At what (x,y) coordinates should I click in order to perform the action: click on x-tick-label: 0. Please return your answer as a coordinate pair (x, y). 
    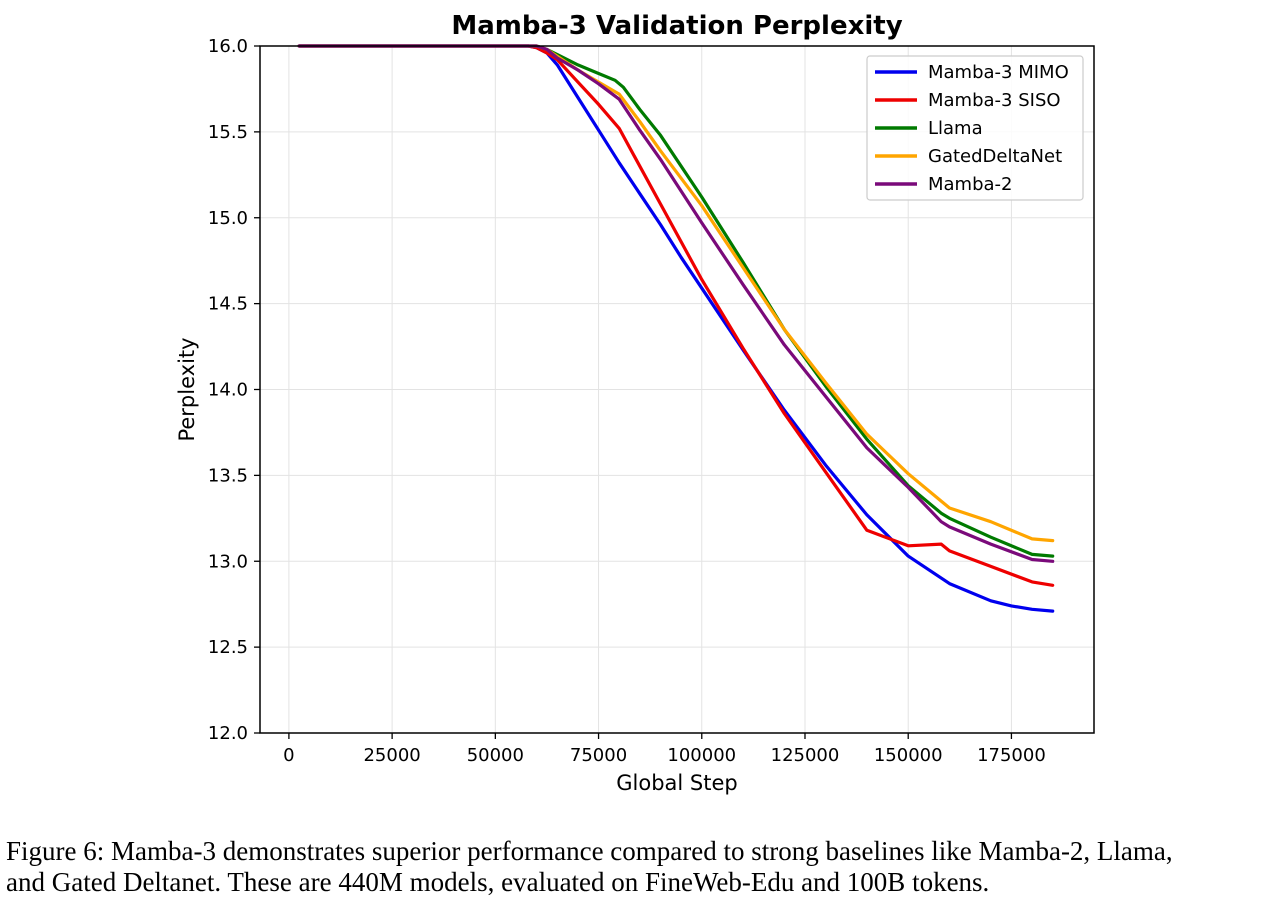
    Looking at the image, I should click on (288, 755).